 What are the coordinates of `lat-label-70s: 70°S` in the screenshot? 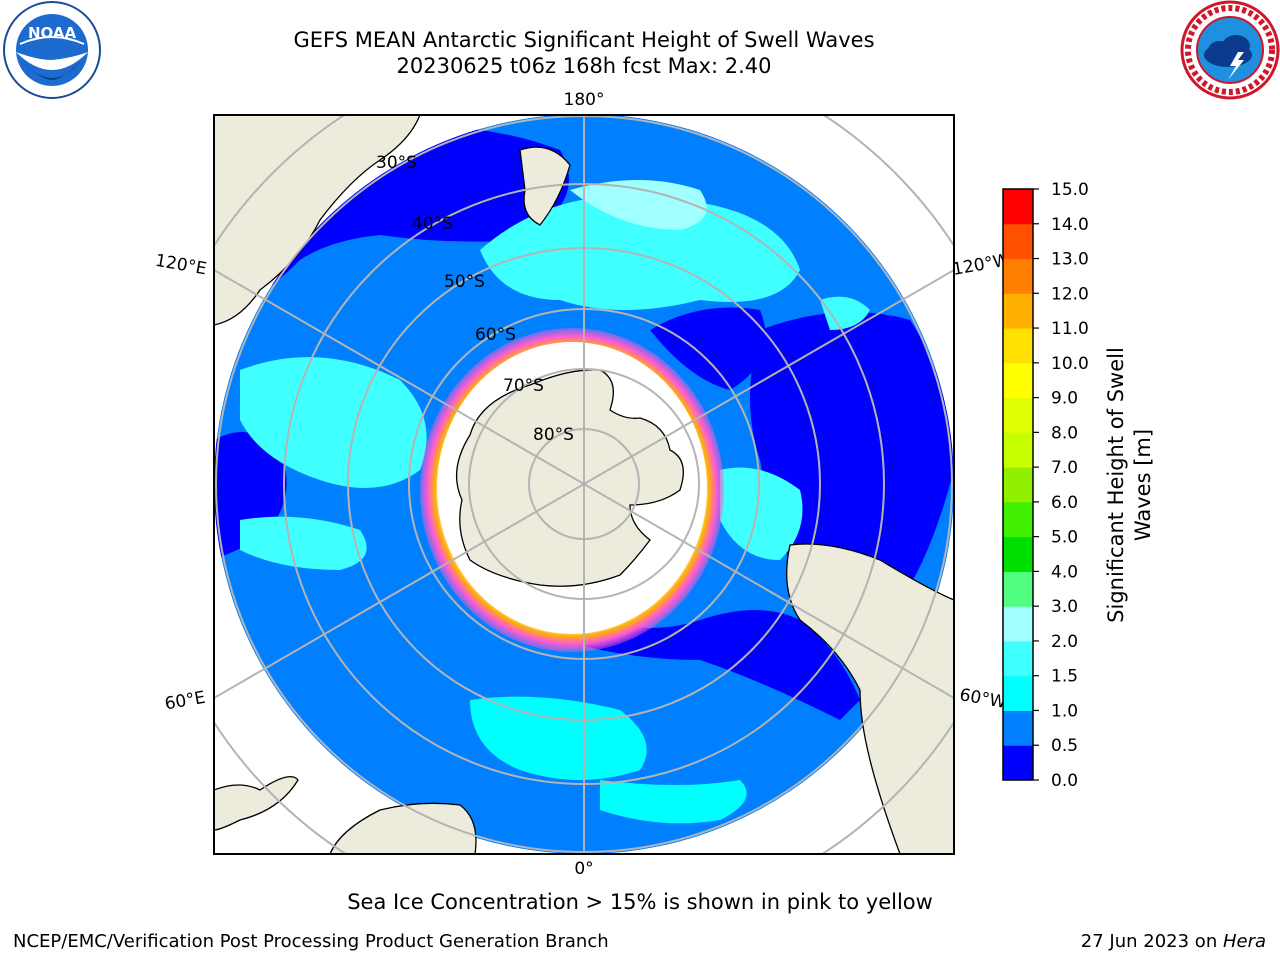 It's located at (523, 386).